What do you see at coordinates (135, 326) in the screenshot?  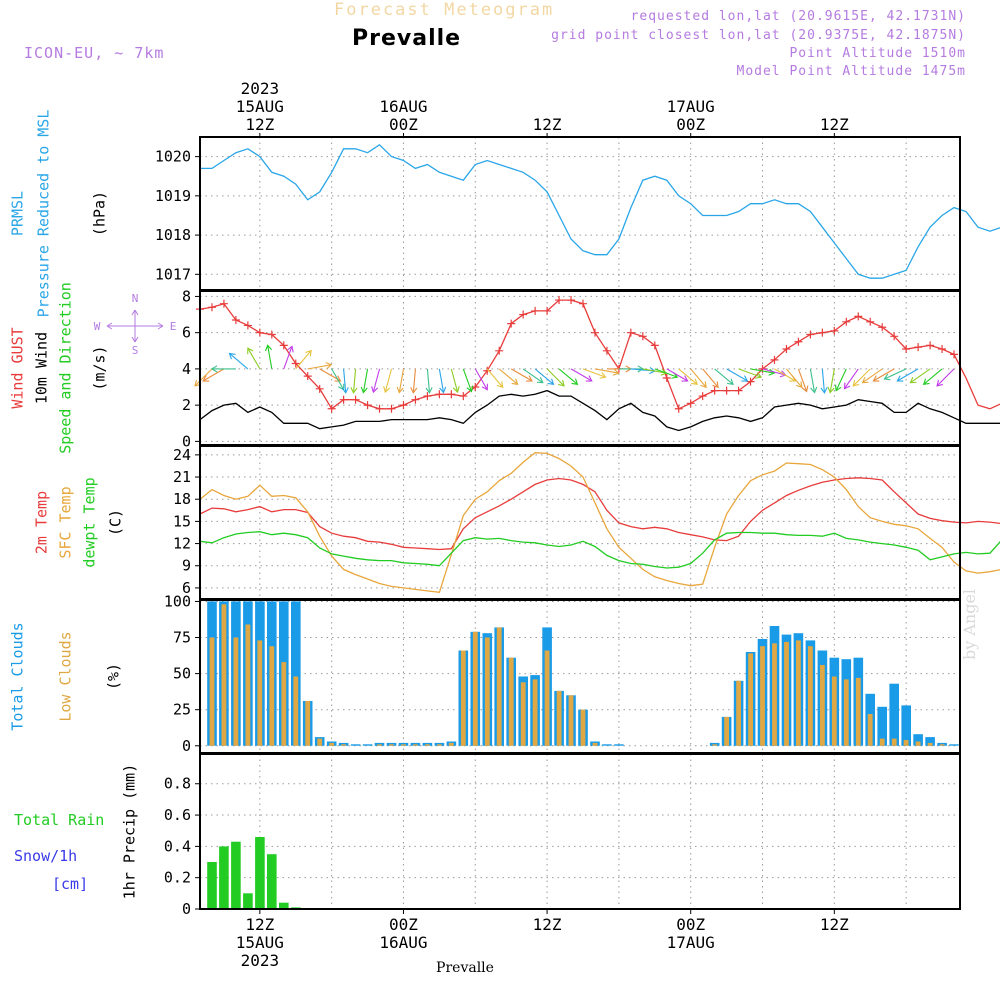 I see `compass-arrows` at bounding box center [135, 326].